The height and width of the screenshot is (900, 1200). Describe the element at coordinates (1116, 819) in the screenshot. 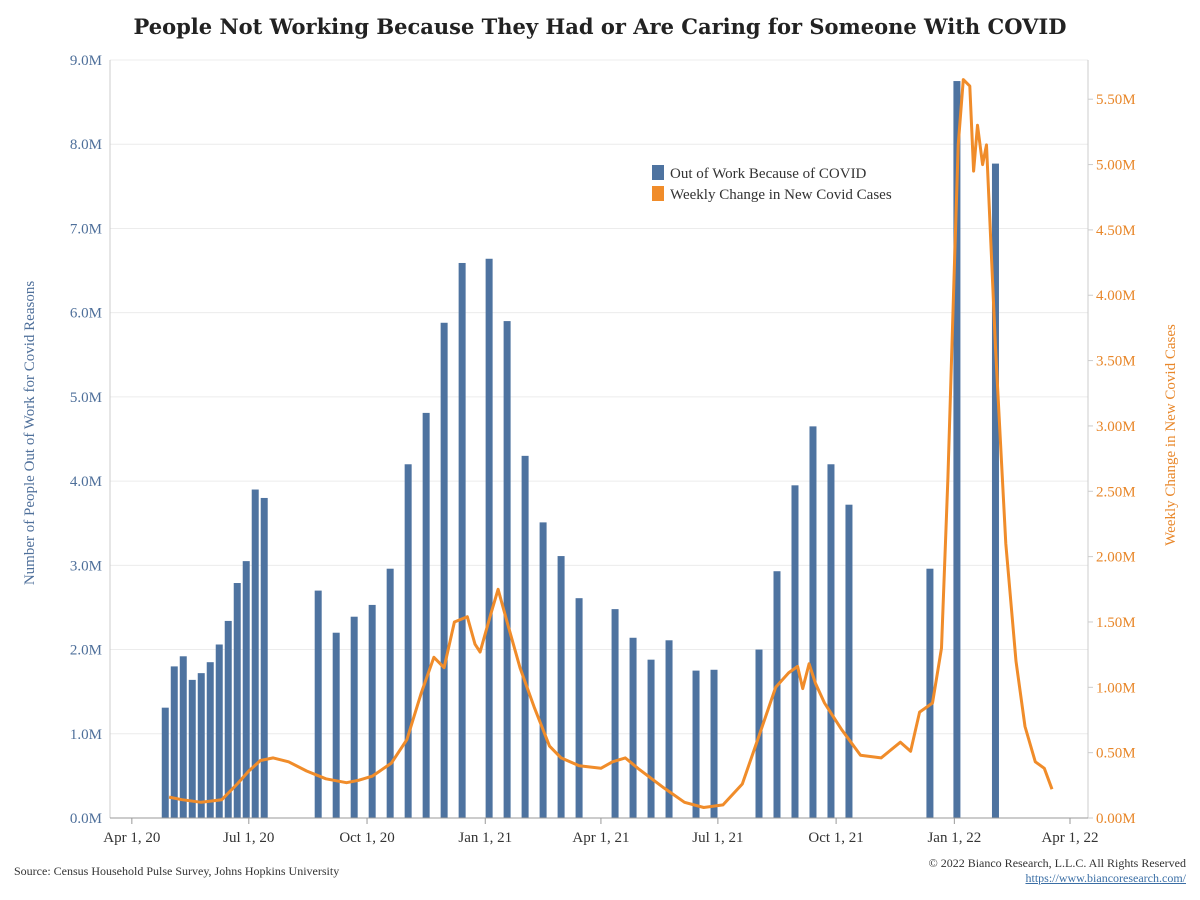

I see `y2-tick-label: 0.00M` at that location.